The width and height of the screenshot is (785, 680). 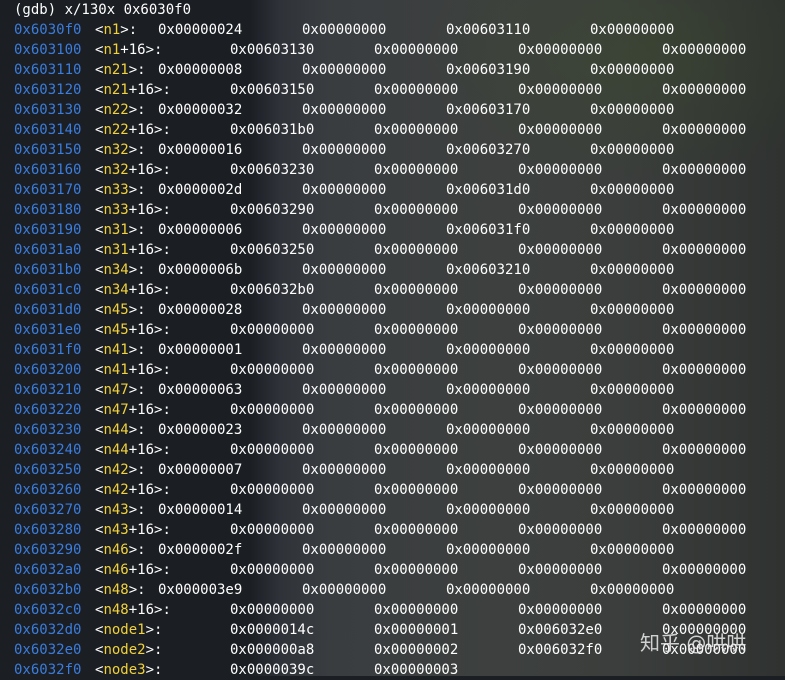 I want to click on background-tint, so click(x=602, y=90).